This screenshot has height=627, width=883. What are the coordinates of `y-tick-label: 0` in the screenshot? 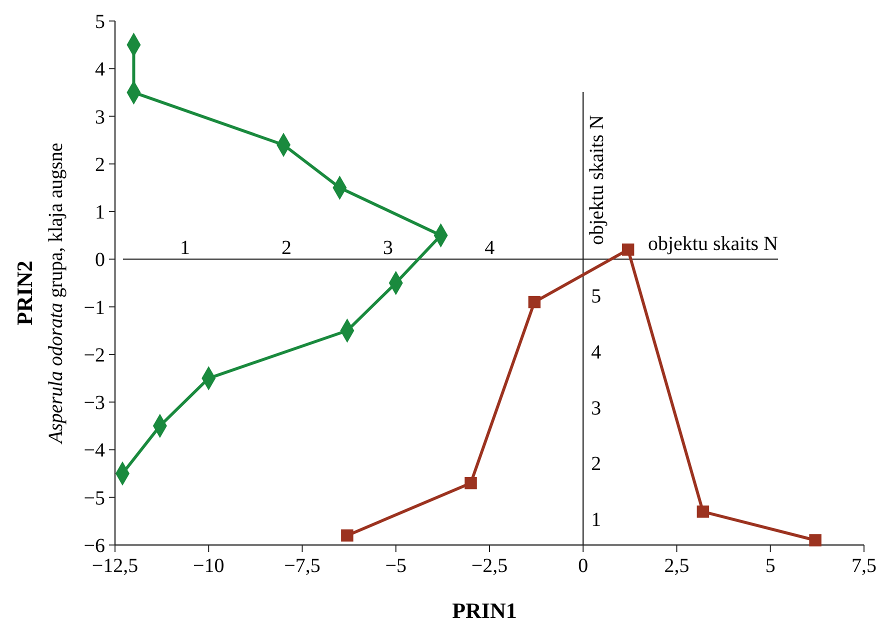 It's located at (100, 260).